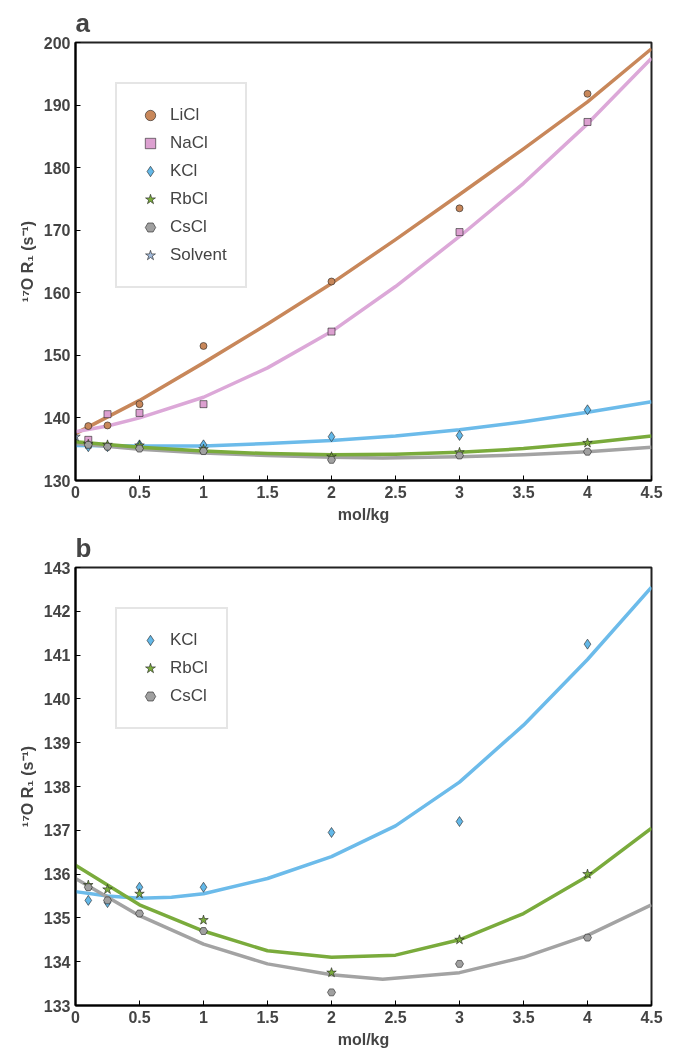 This screenshot has width=676, height=1057. I want to click on legend-label: Solvent, so click(198, 255).